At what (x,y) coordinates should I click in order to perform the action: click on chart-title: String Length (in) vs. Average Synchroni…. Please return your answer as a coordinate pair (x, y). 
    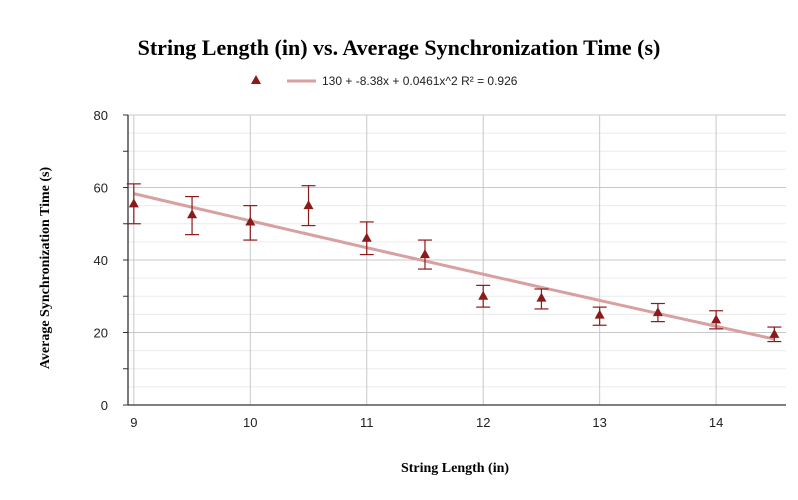
    Looking at the image, I should click on (399, 47).